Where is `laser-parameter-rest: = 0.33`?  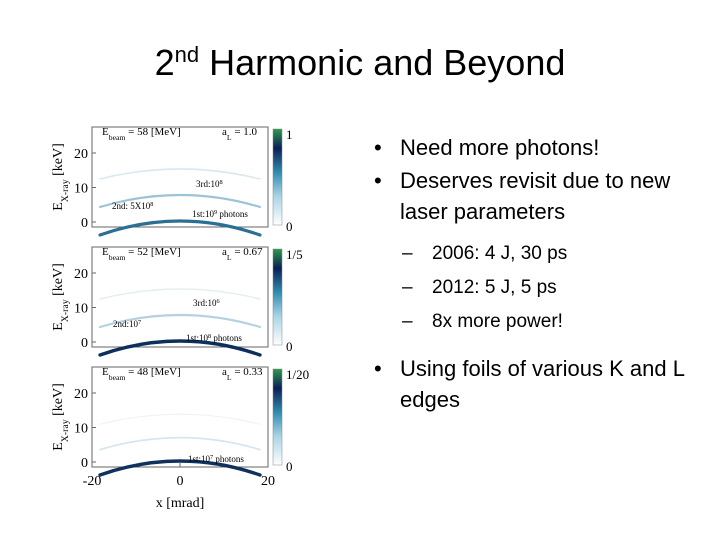 laser-parameter-rest: = 0.33 is located at coordinates (247, 372).